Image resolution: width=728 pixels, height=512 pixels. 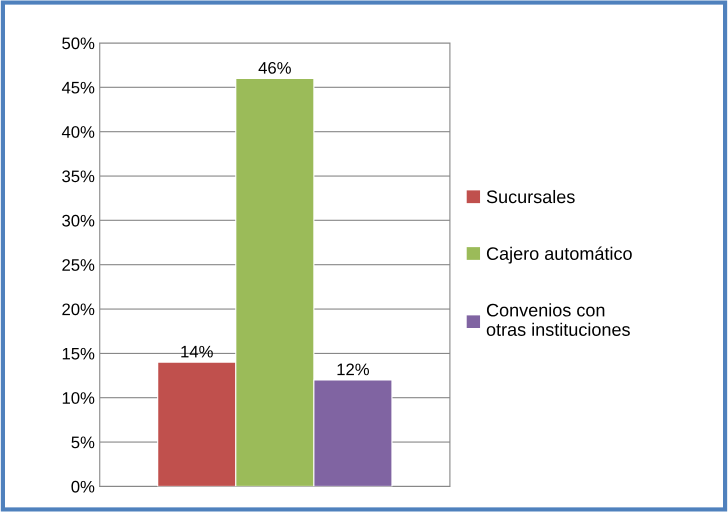 I want to click on y-tick-label: 25%, so click(x=78, y=265).